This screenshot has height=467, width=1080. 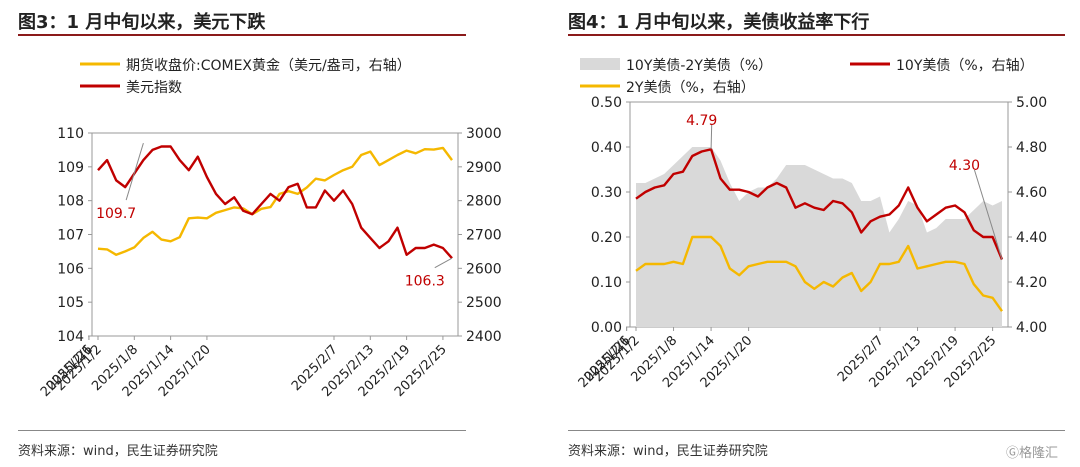 I want to click on right-left-tick-label: 0.20, so click(x=606, y=238).